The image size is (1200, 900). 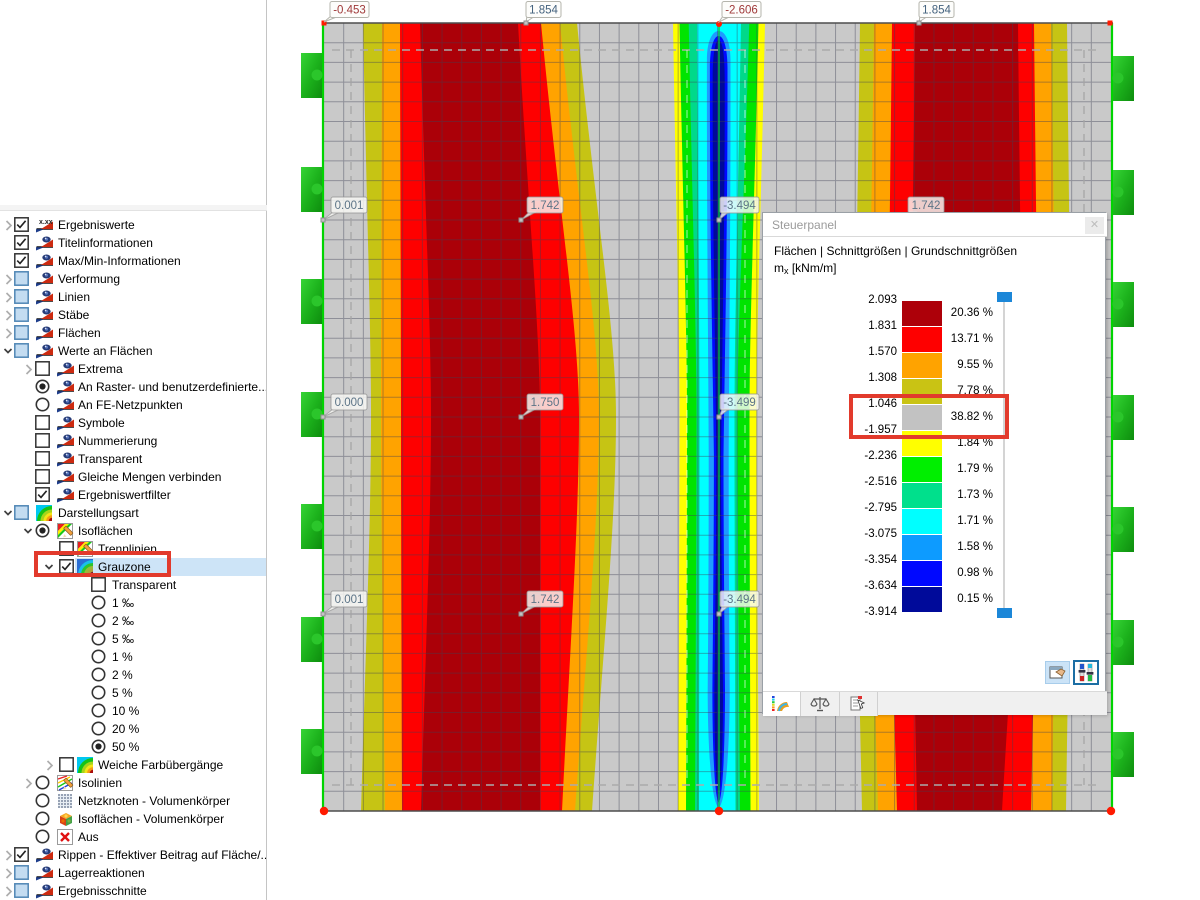 I want to click on svg-text: -2.606, so click(x=741, y=11).